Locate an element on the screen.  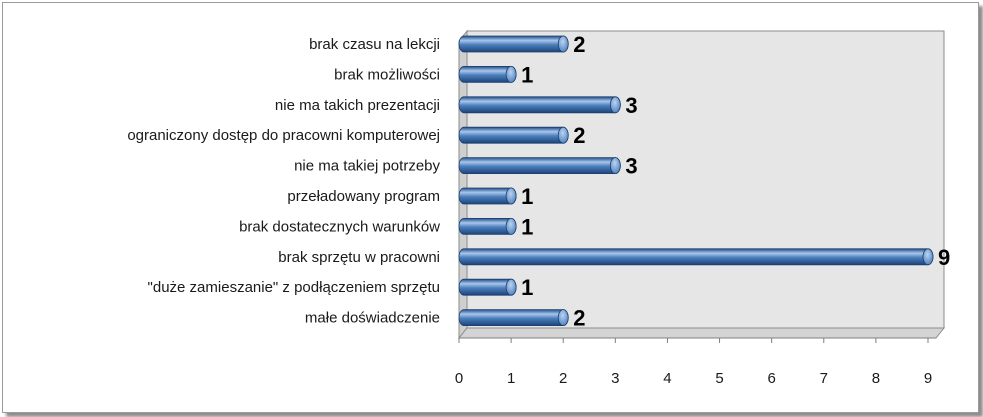
x-tick-labels: 0 1 2 3 4 5 6 7 8 9 is located at coordinates (693, 378).